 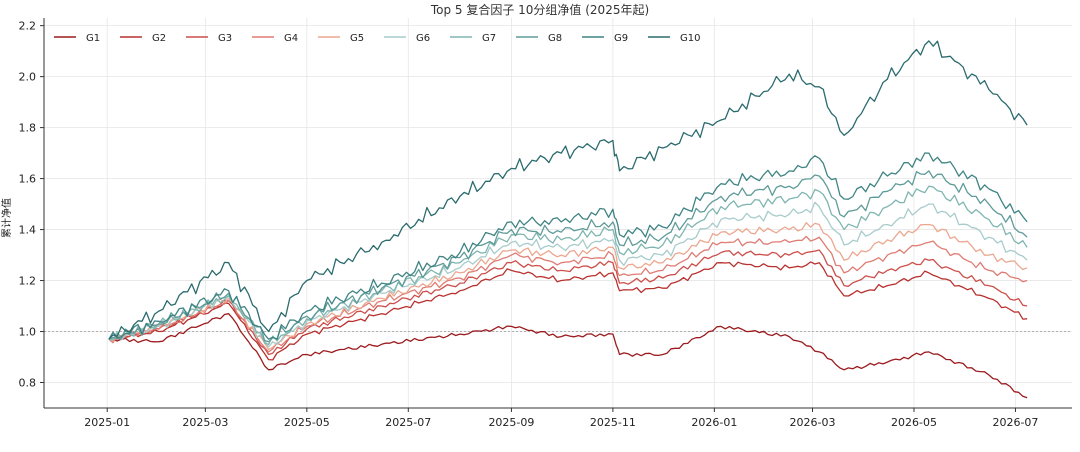 What do you see at coordinates (489, 38) in the screenshot?
I see `legend-label-g7: G7` at bounding box center [489, 38].